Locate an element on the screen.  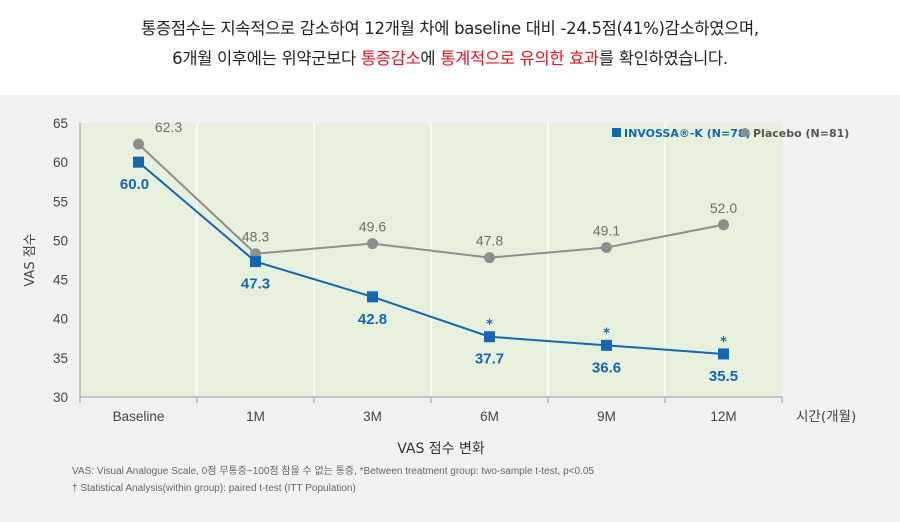
invossa-data-label: 36.6 is located at coordinates (606, 367).